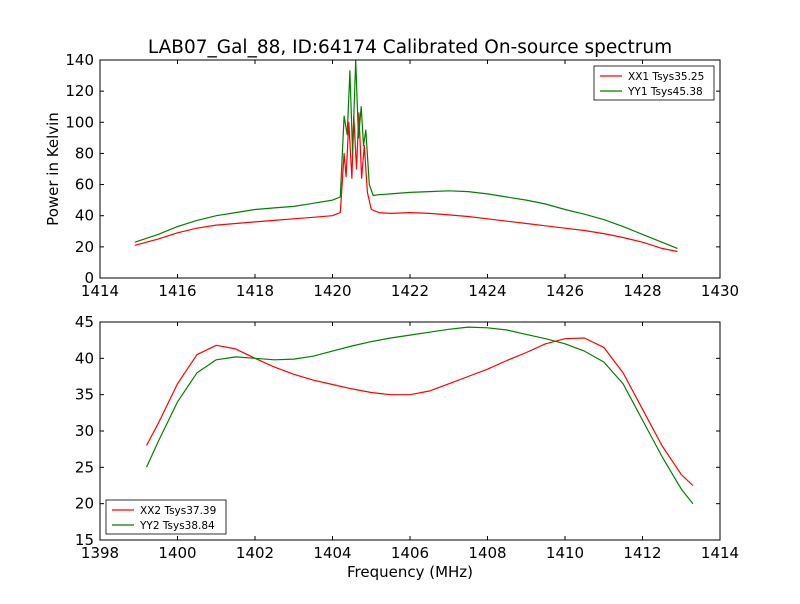  Describe the element at coordinates (642, 553) in the screenshot. I see `x-tick-label: 1412` at that location.